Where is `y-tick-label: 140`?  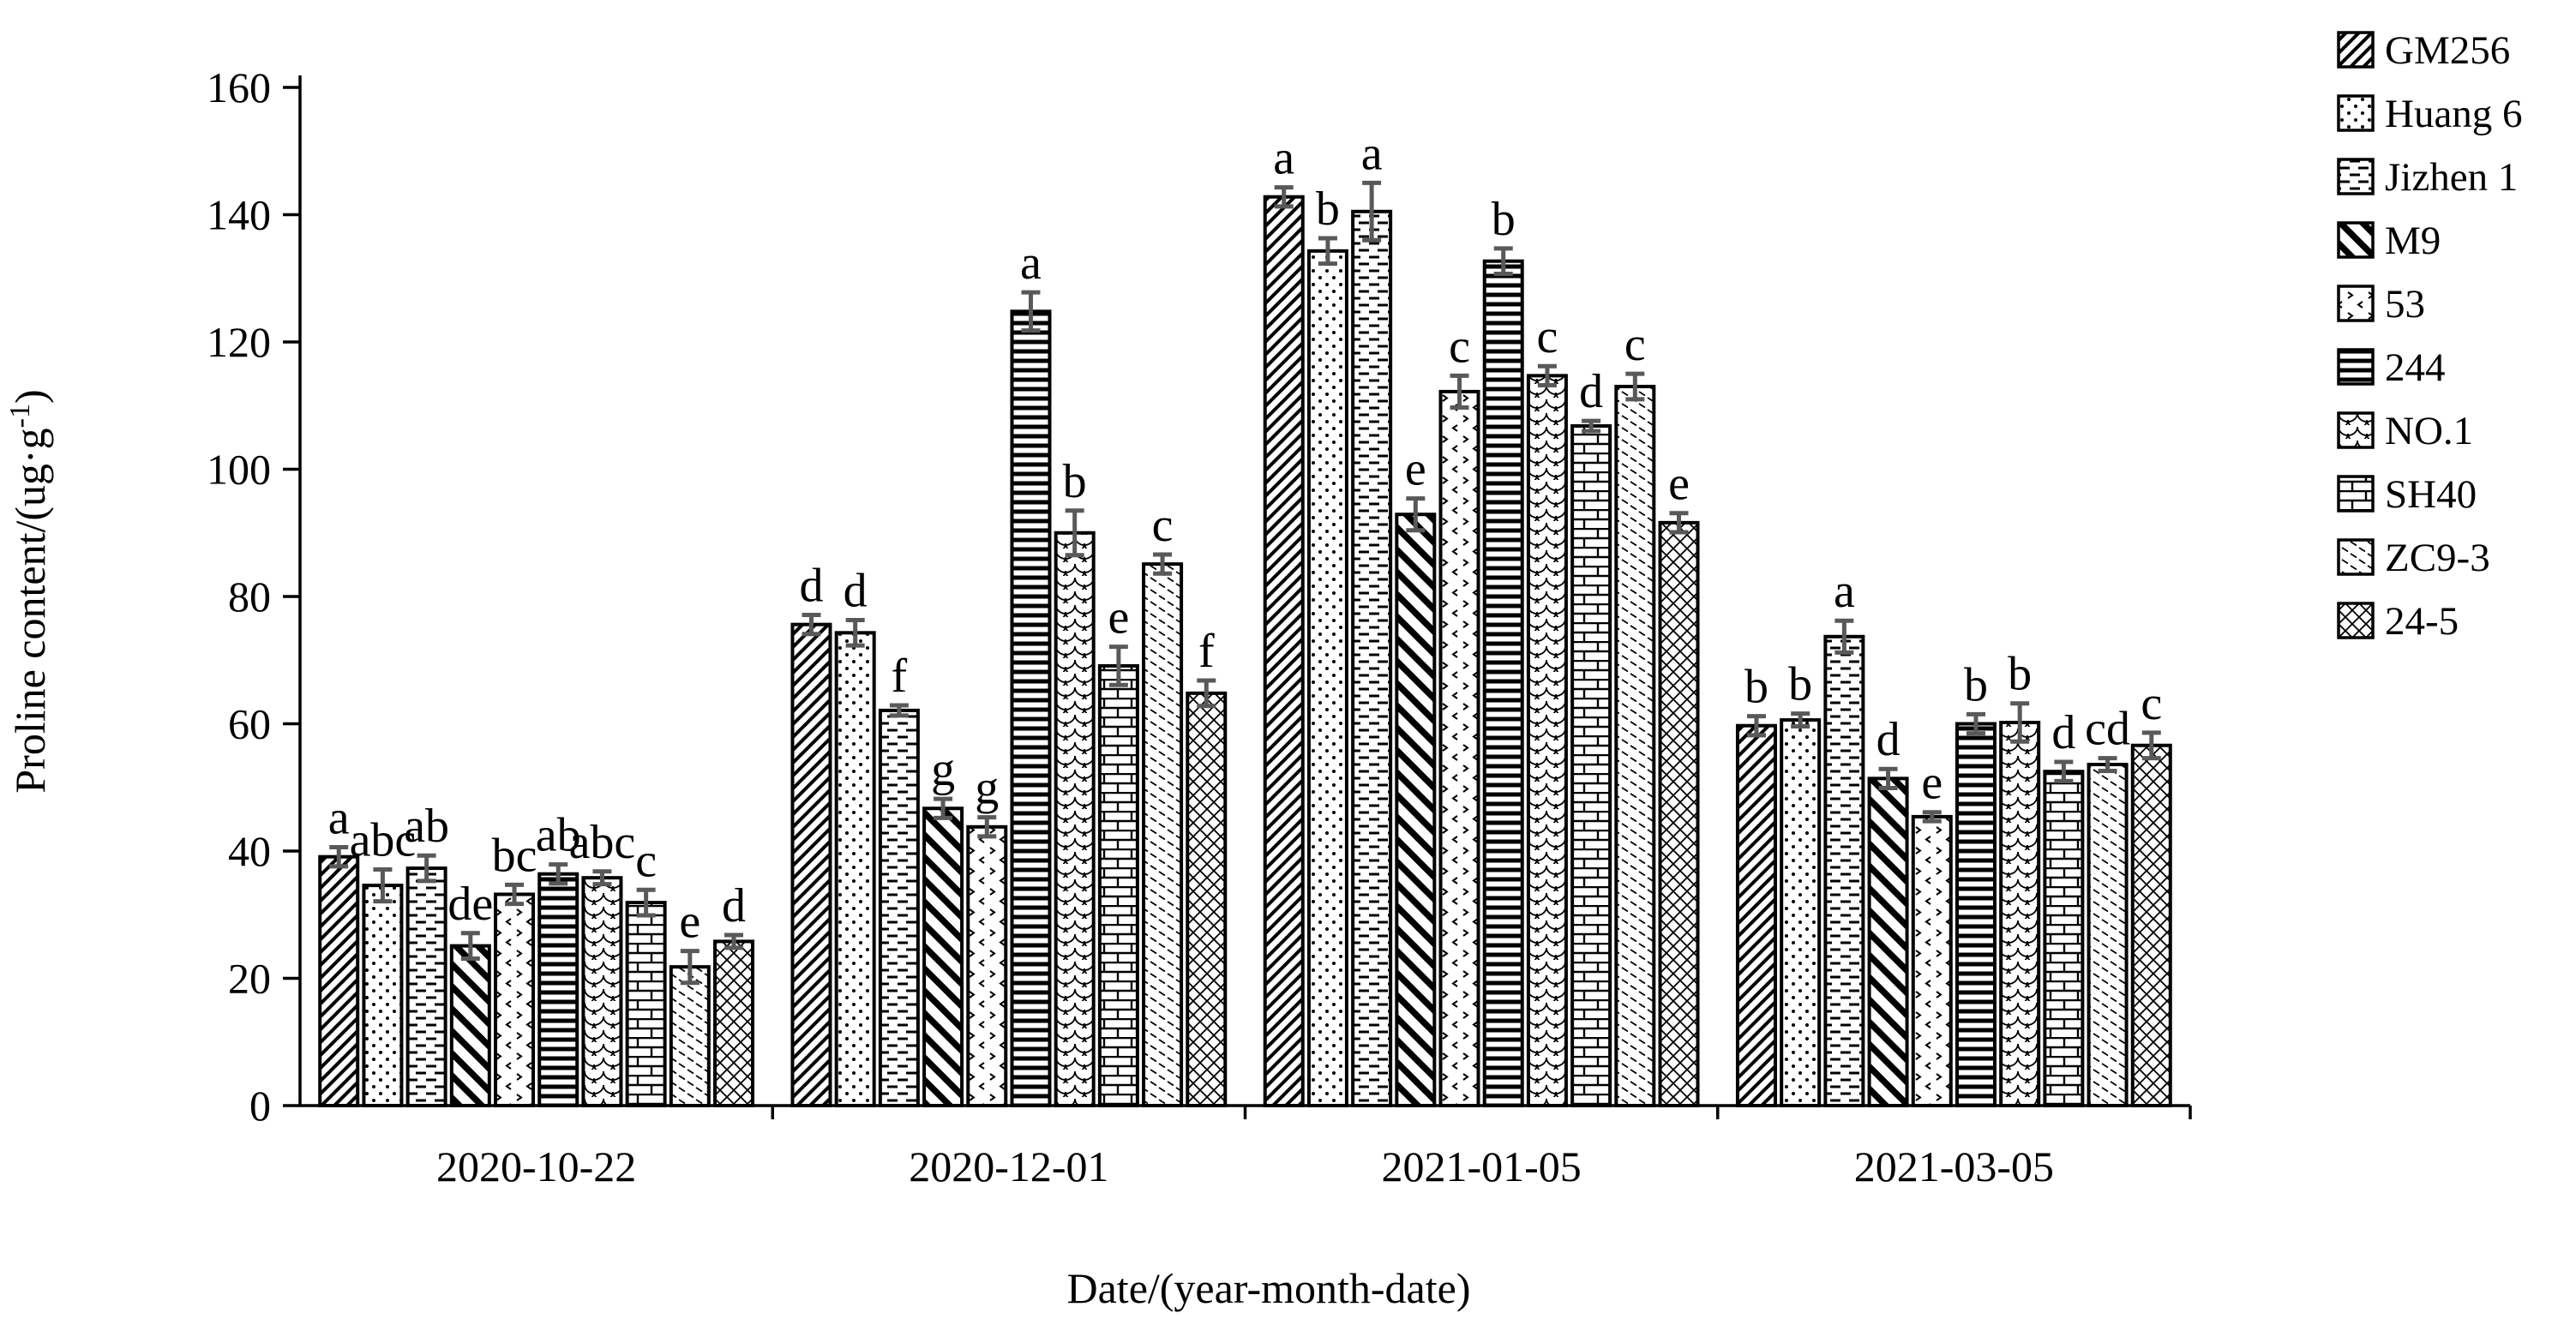
y-tick-label: 140 is located at coordinates (239, 215).